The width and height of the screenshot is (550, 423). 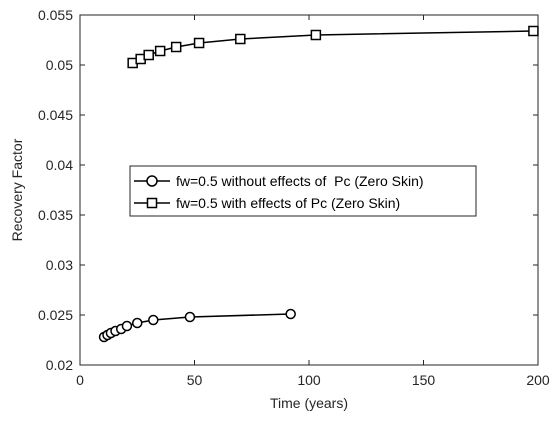 I want to click on y-tick-label: 0.03, so click(x=59, y=265).